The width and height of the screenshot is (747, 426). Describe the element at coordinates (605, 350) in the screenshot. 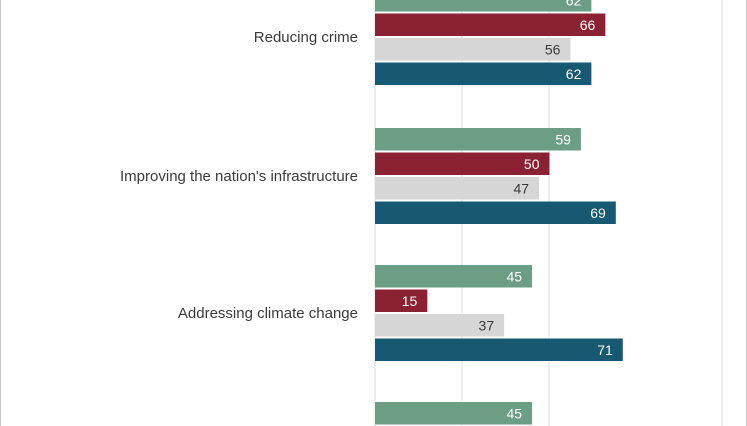

I see `value-label: 71` at that location.